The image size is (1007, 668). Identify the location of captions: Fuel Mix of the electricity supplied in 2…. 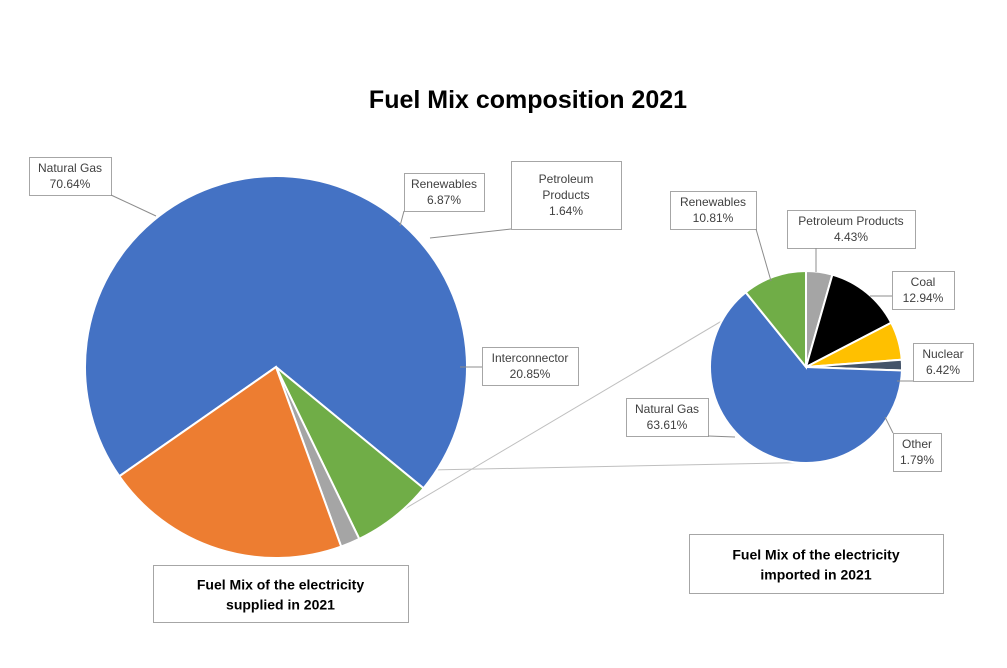
(548, 578).